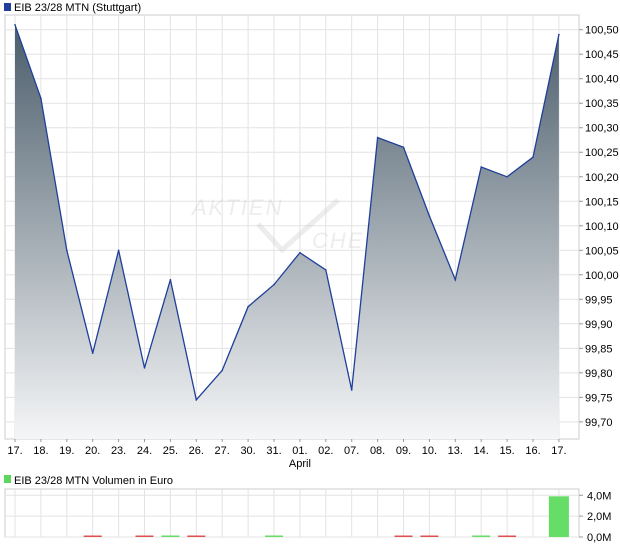  I want to click on price-y-tick-label: 100,30, so click(602, 129).